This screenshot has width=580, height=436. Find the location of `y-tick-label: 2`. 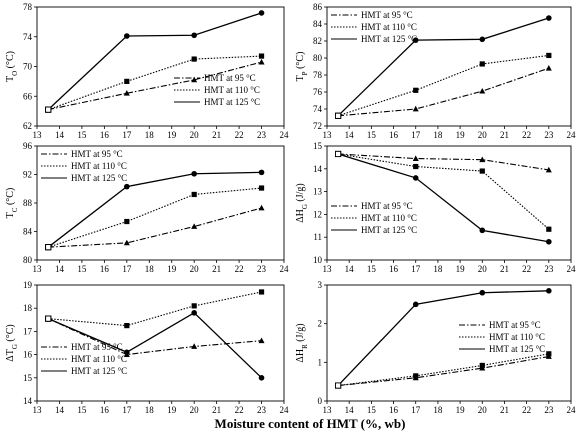

y-tick-label: 2 is located at coordinates (320, 324).